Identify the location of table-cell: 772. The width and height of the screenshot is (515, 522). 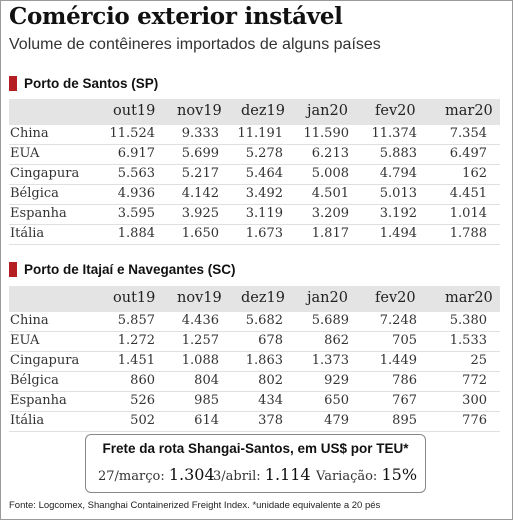
(474, 380).